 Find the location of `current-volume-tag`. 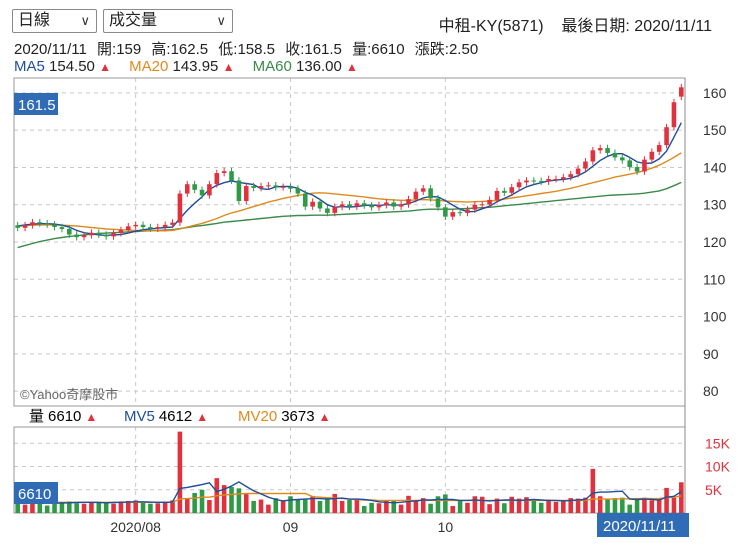

current-volume-tag is located at coordinates (36, 493).